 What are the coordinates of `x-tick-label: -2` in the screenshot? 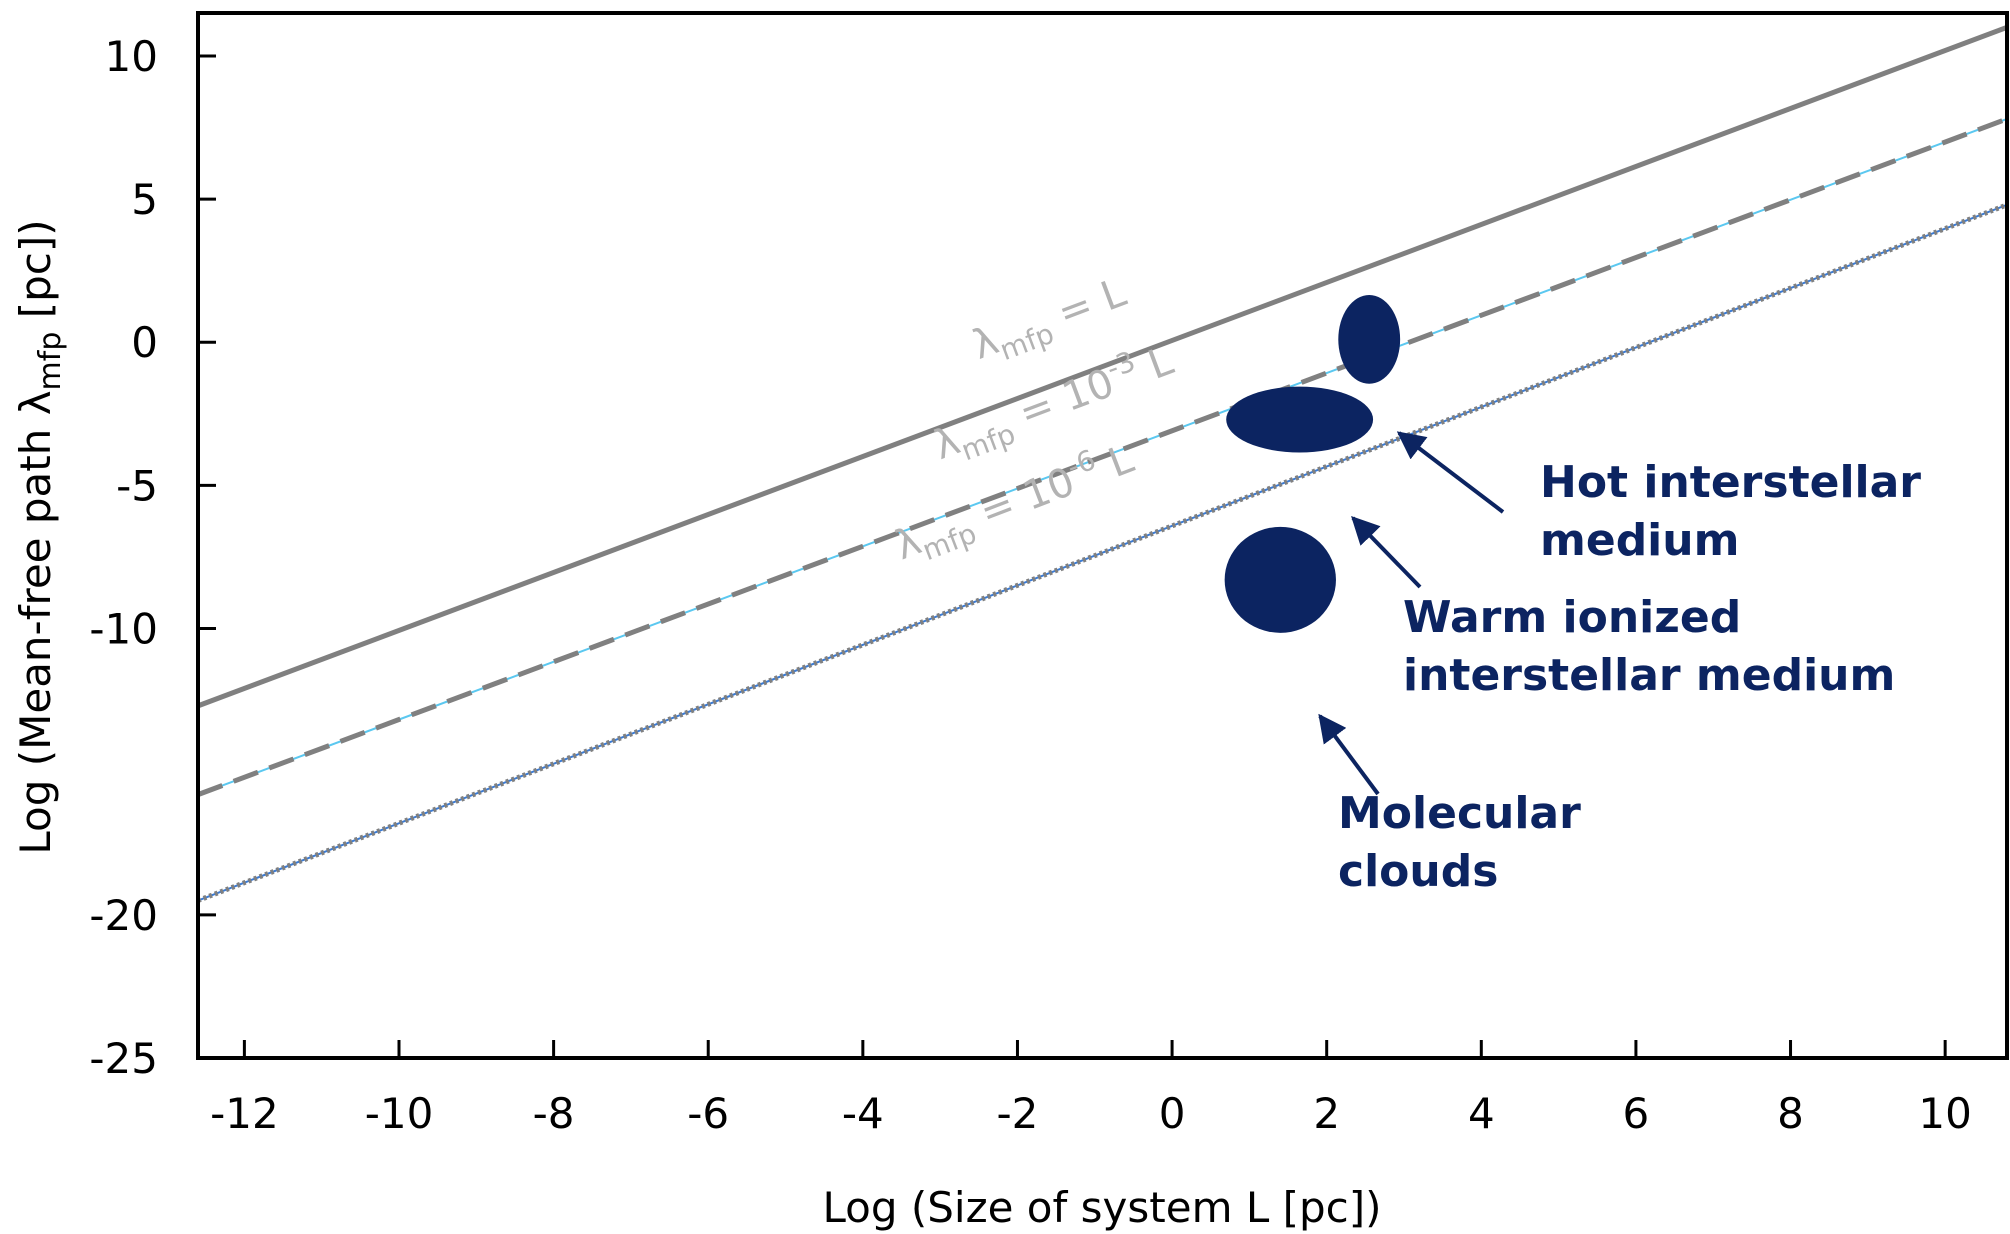 It's located at (1018, 1113).